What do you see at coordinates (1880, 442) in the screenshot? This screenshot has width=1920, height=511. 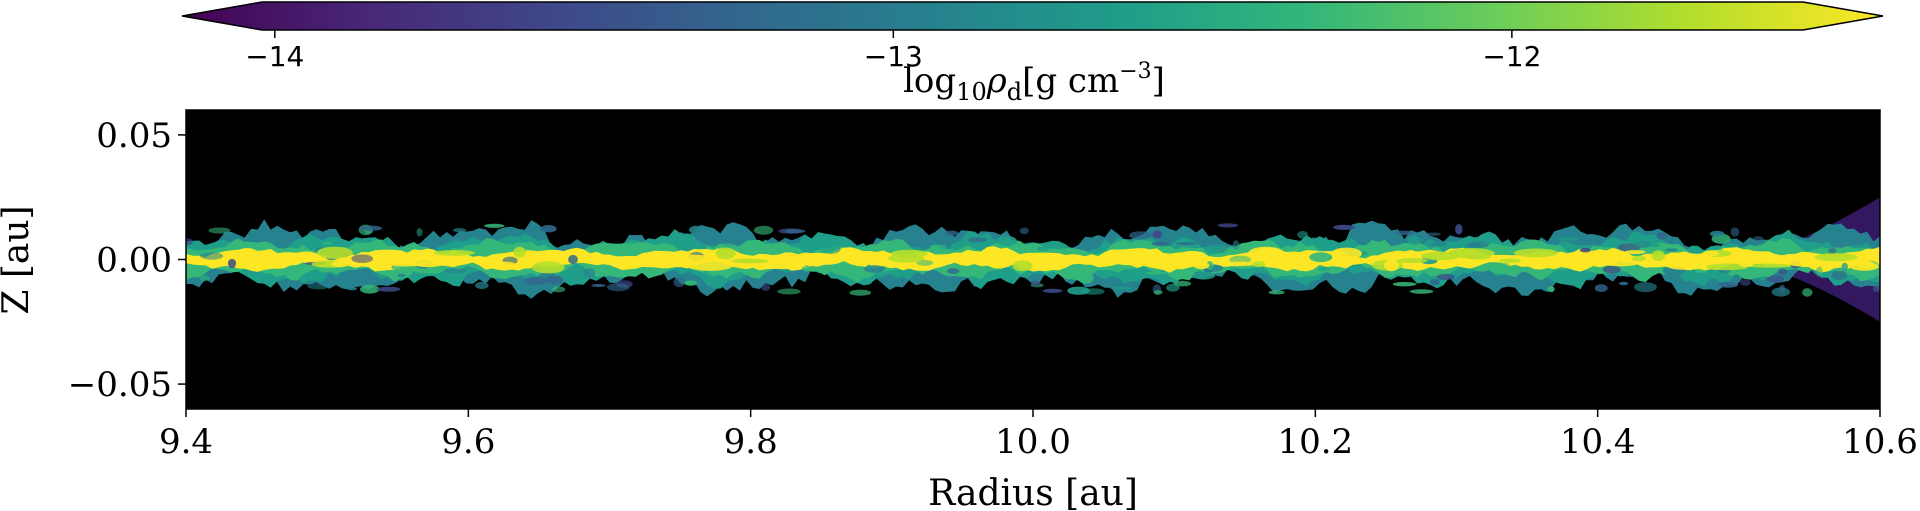 I see `x-tick-label: 10.6` at bounding box center [1880, 442].